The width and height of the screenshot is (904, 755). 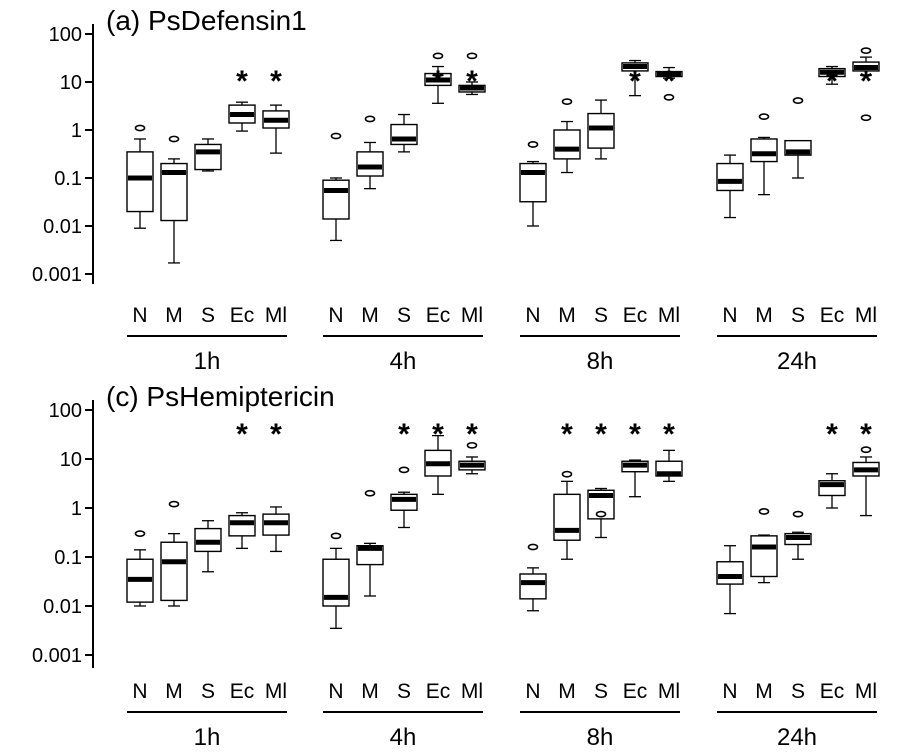 I want to click on y-tick-label: 10, so click(x=71, y=460).